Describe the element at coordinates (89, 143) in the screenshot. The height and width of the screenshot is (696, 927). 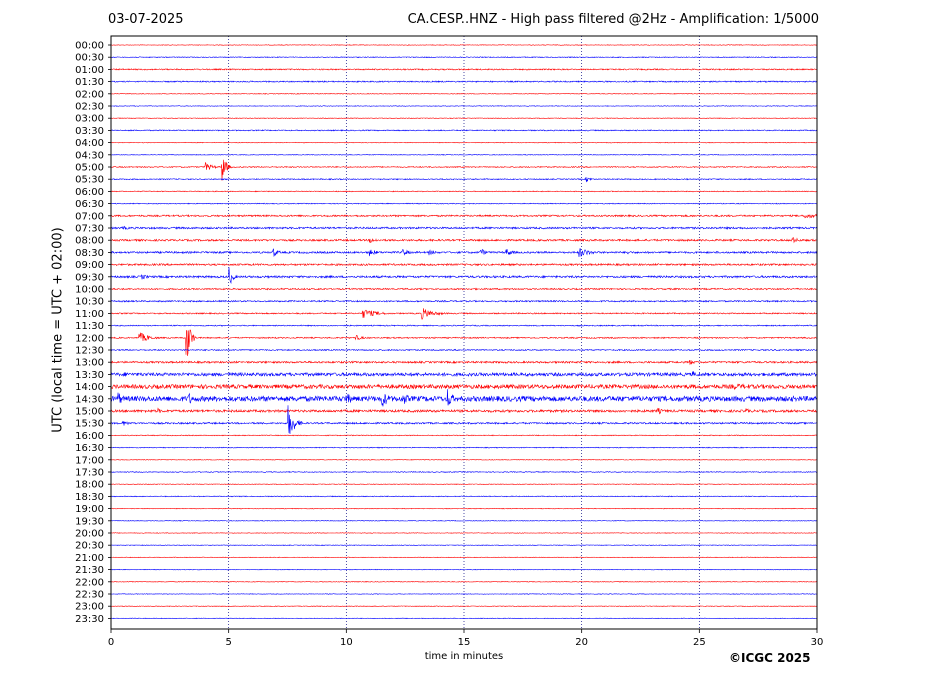
I see `y-tick-label: 04:00` at that location.